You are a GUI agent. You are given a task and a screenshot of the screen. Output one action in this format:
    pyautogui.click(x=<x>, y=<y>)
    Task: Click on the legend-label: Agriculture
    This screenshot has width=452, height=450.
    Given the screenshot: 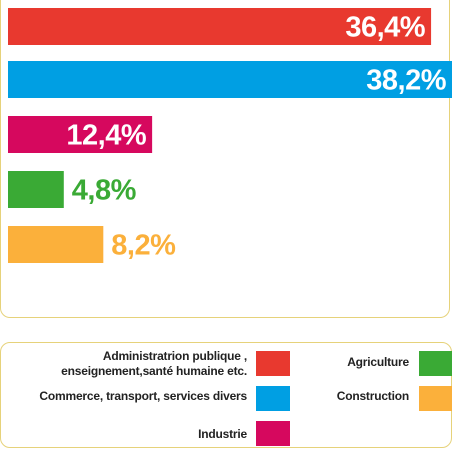 What is the action you would take?
    pyautogui.click(x=378, y=362)
    